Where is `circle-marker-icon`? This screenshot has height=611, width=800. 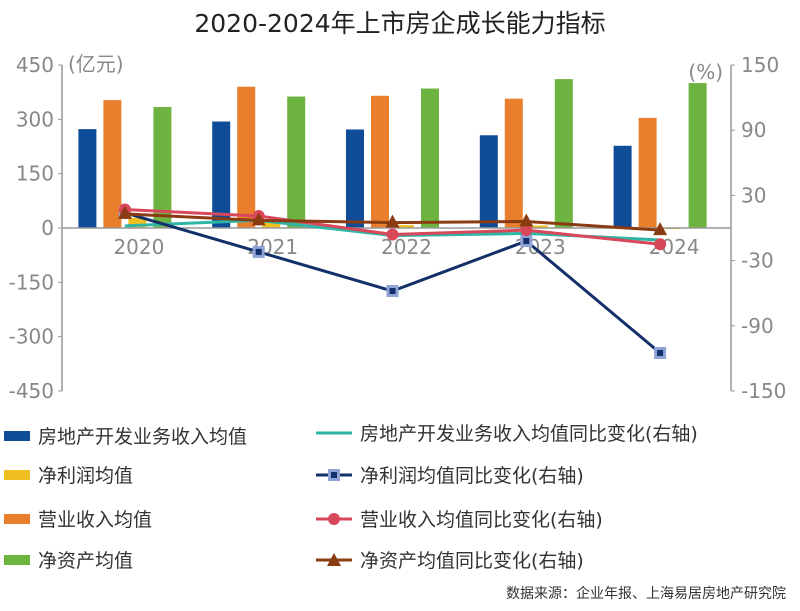 circle-marker-icon is located at coordinates (334, 518).